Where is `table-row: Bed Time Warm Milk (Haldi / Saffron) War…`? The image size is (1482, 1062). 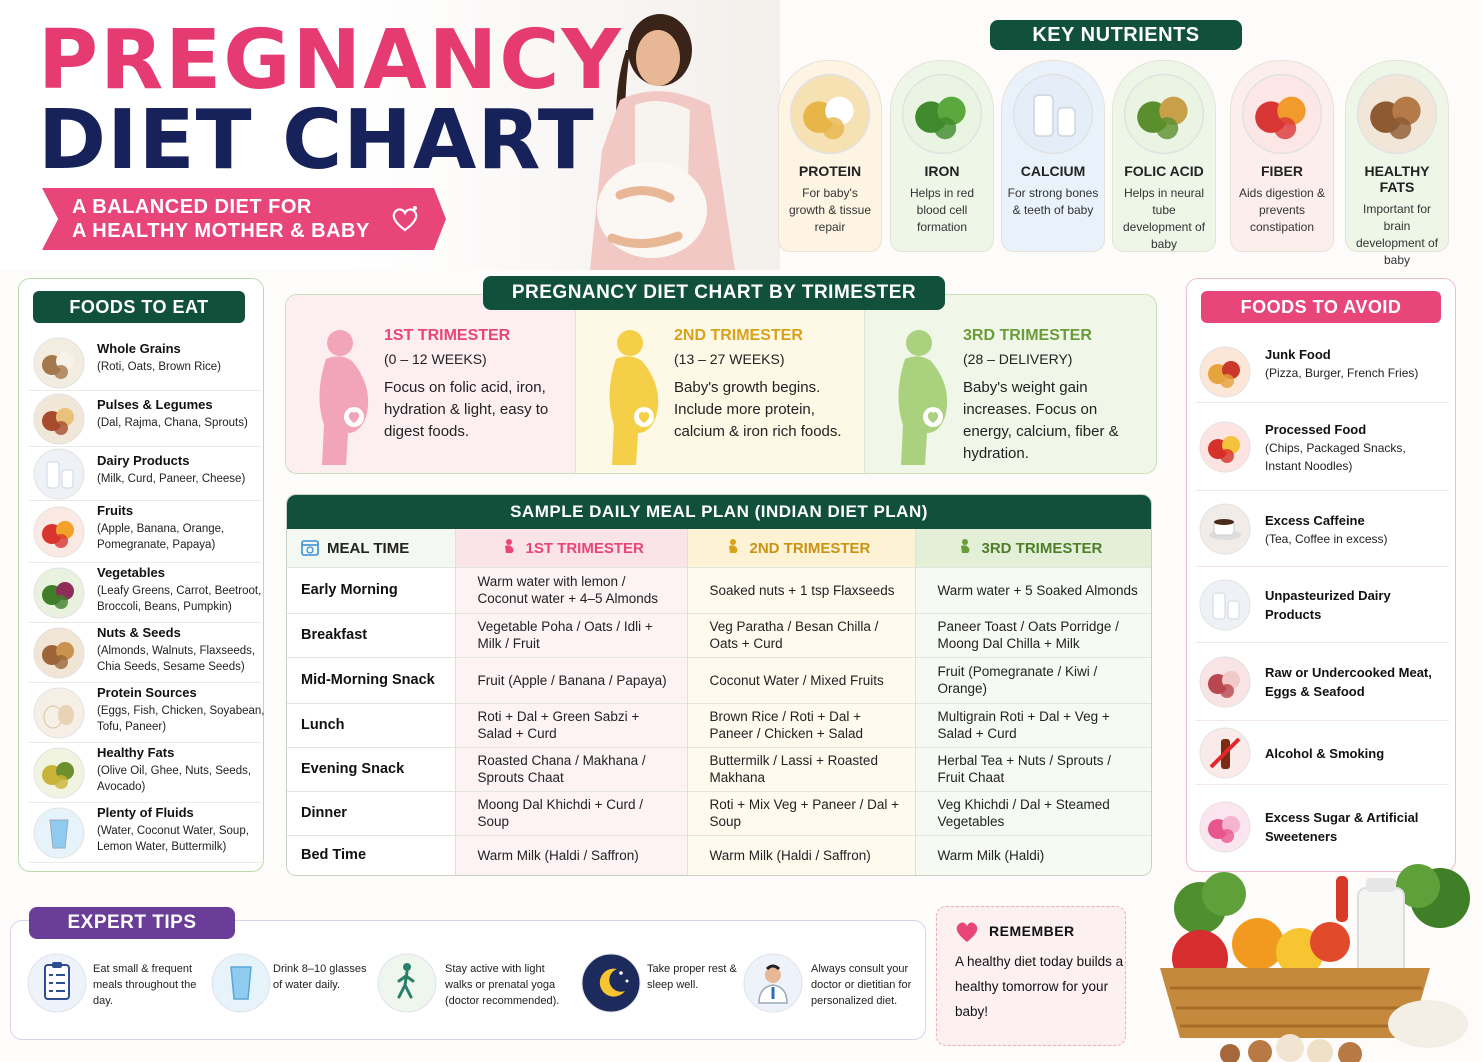 table-row: Bed Time Warm Milk (Haldi / Saffron) War… is located at coordinates (719, 854).